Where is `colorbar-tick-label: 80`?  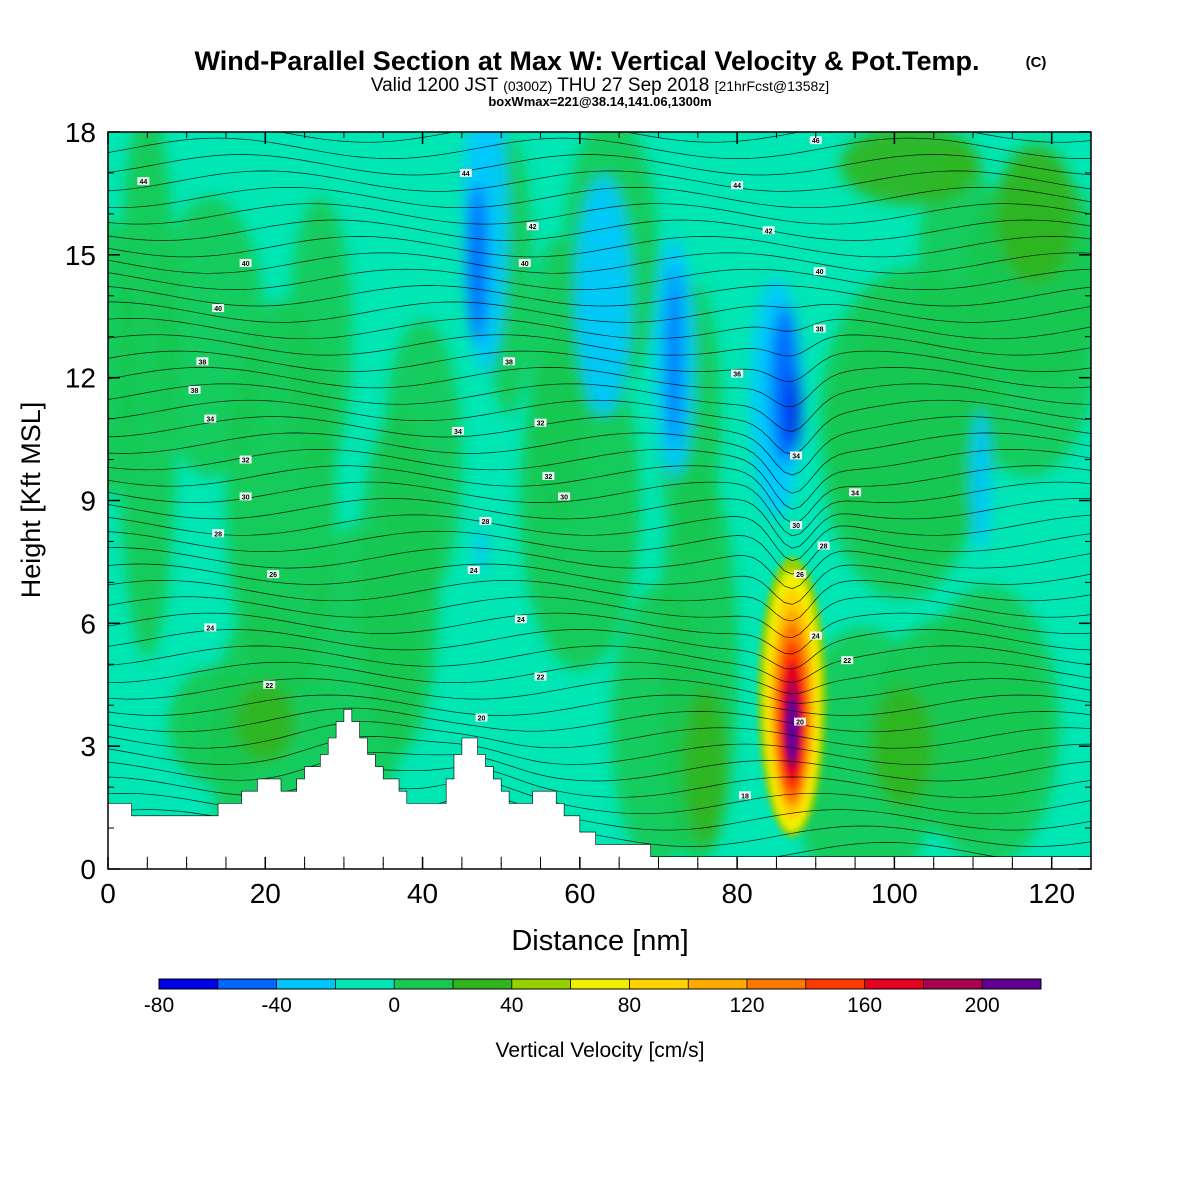
colorbar-tick-label: 80 is located at coordinates (629, 1005).